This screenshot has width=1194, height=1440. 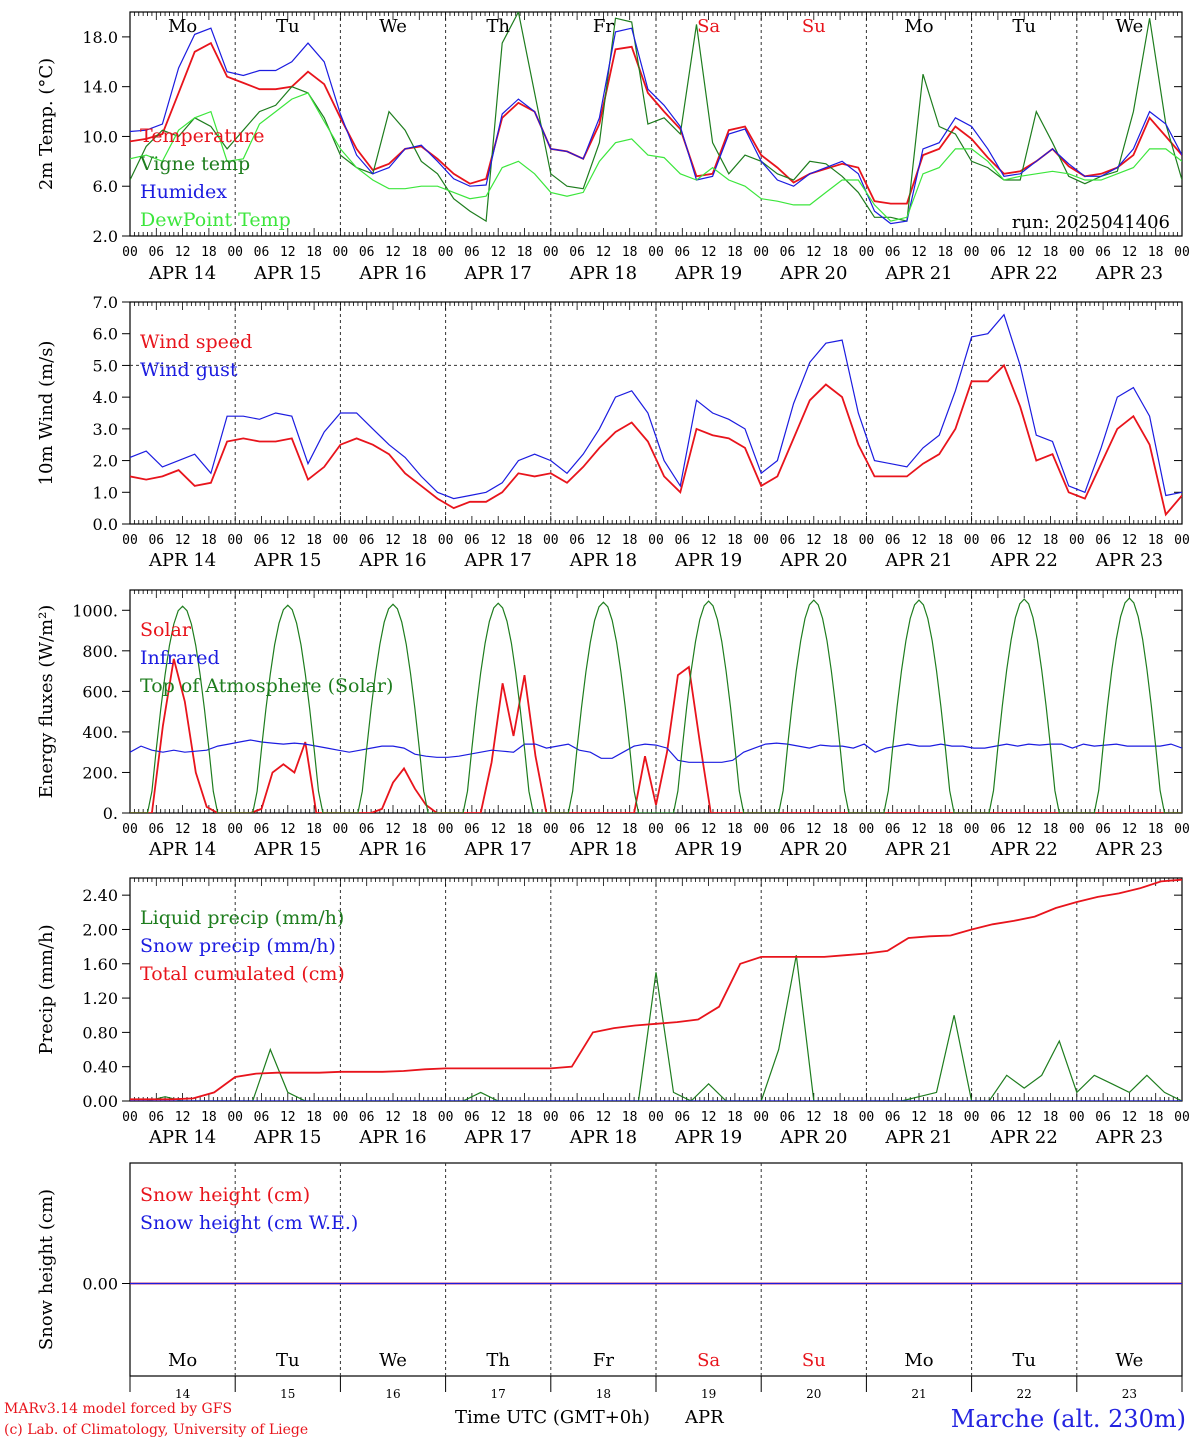 What do you see at coordinates (100, 37) in the screenshot?
I see `y-tick-label: 18.0` at bounding box center [100, 37].